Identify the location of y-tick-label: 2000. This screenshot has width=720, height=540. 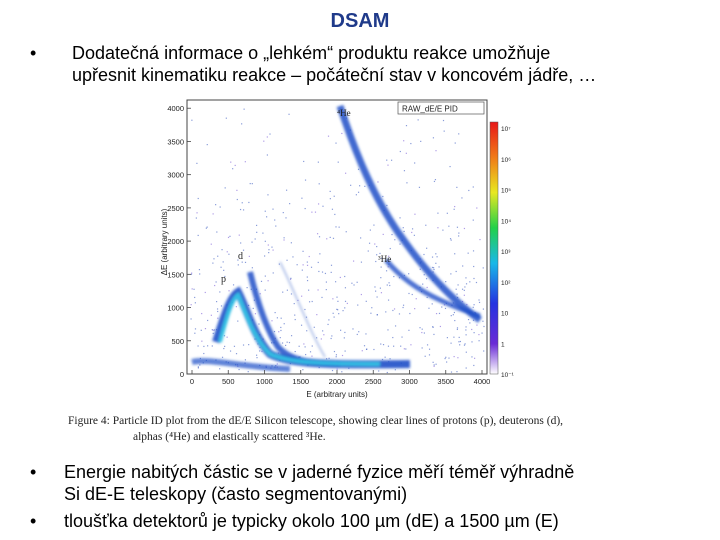
(175, 241).